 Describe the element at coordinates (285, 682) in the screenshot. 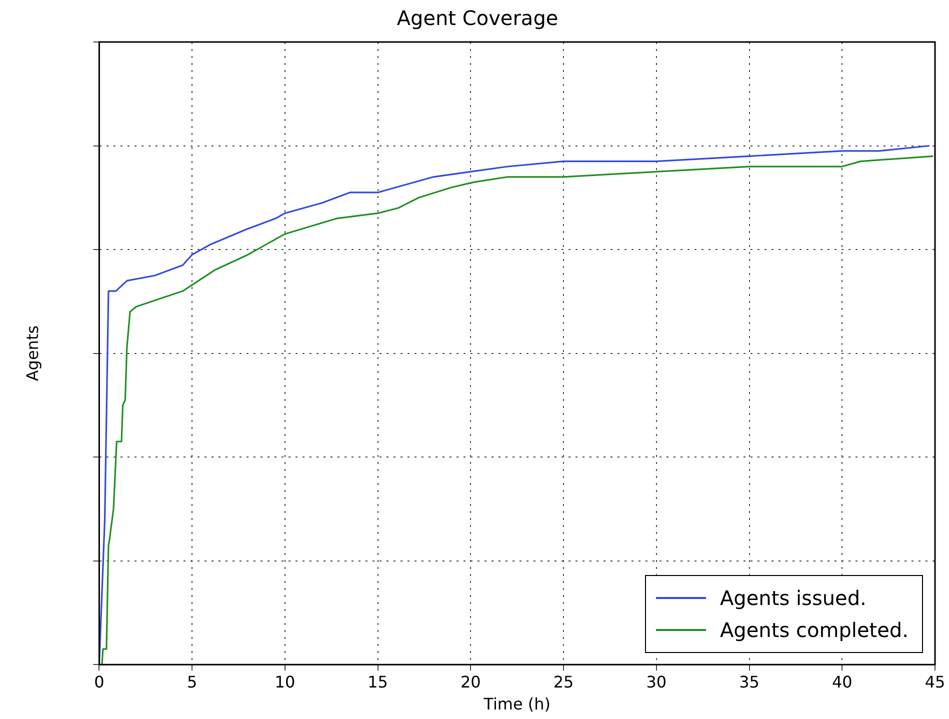

I see `x-tick-label: 10` at that location.